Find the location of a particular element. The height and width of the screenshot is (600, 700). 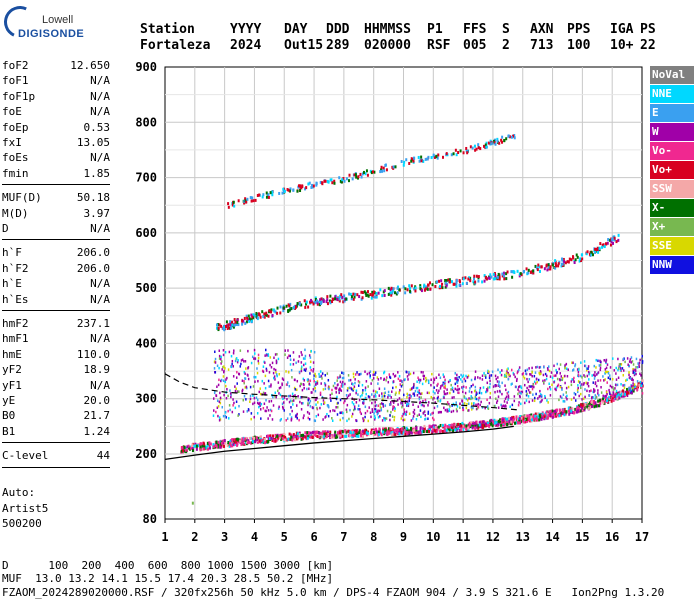

param-value: 206.0 is located at coordinates (93, 268).